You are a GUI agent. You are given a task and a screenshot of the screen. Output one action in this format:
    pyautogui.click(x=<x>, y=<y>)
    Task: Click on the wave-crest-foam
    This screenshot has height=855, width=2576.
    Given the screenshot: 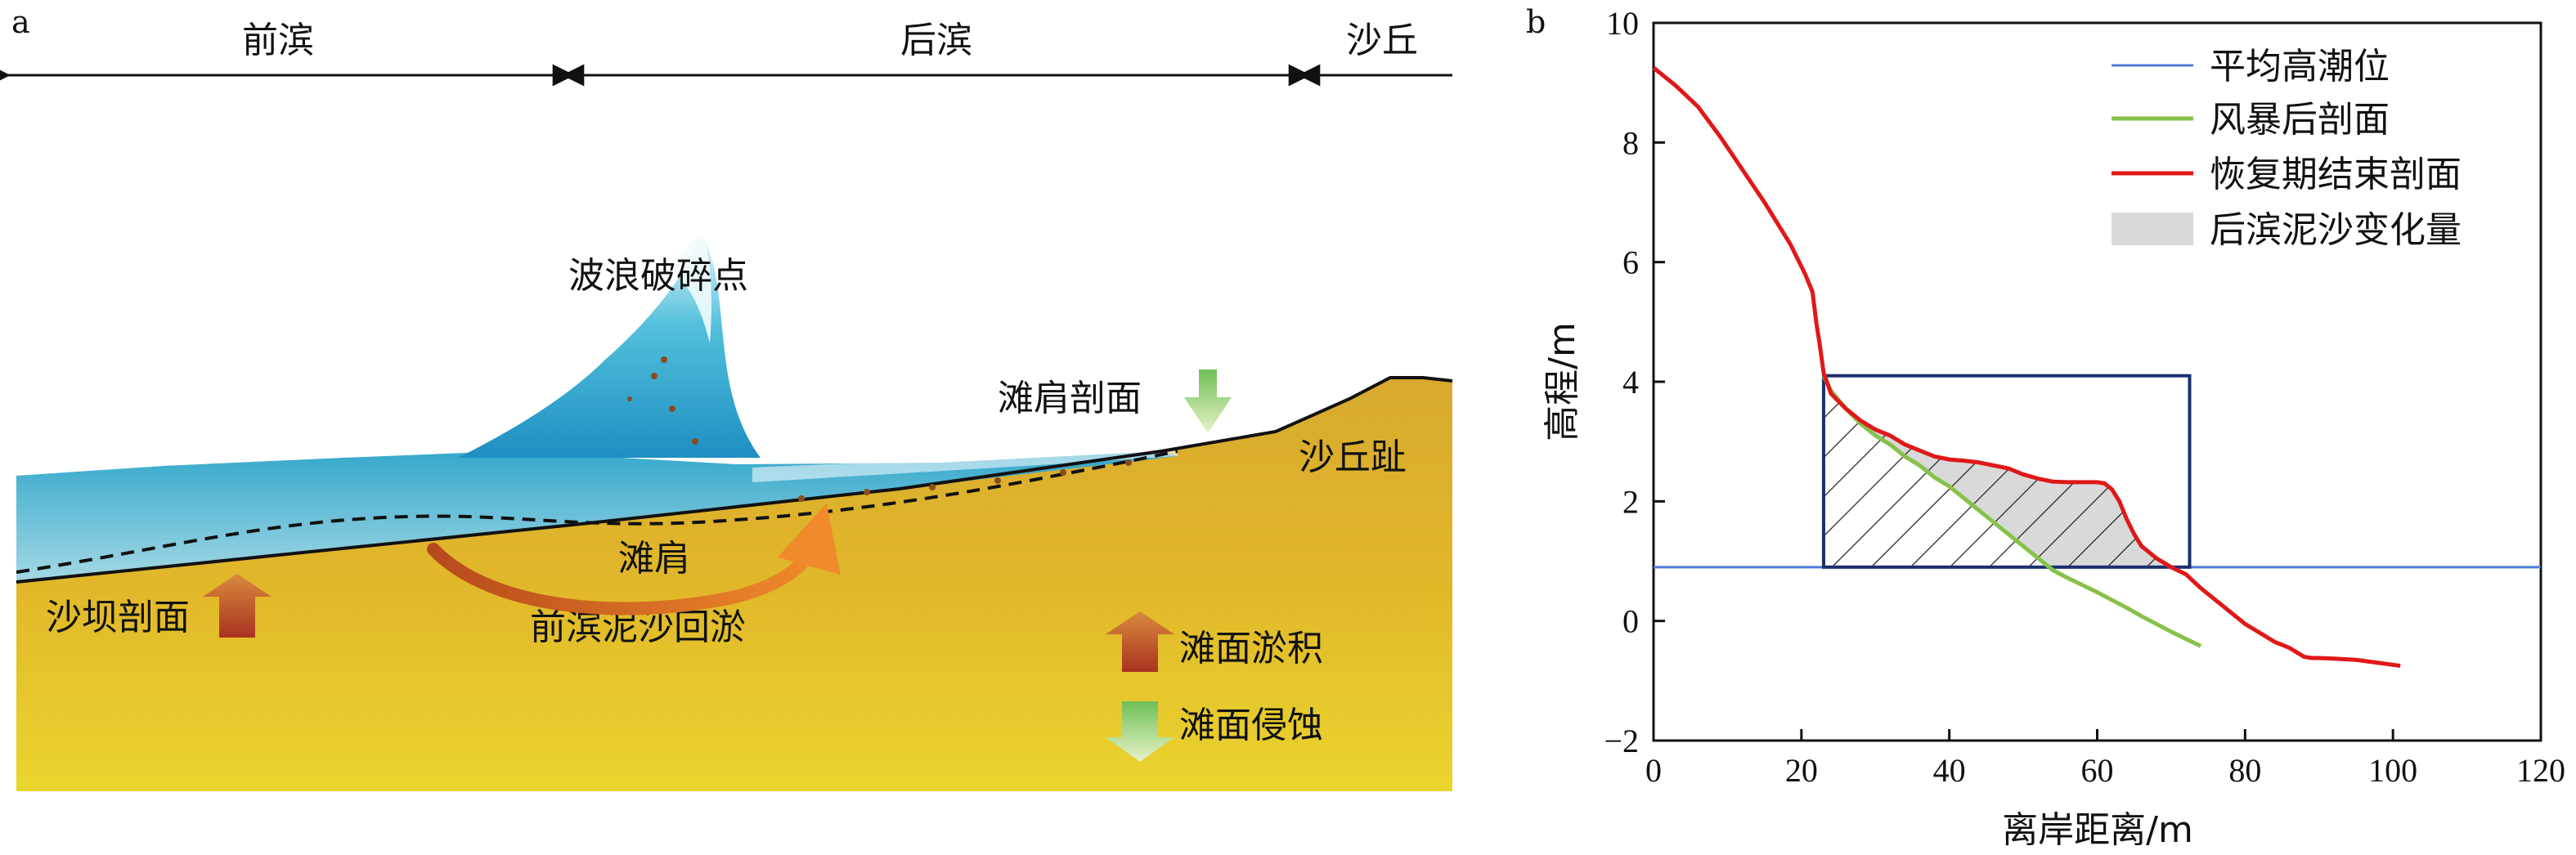 What is the action you would take?
    pyautogui.click(x=691, y=289)
    